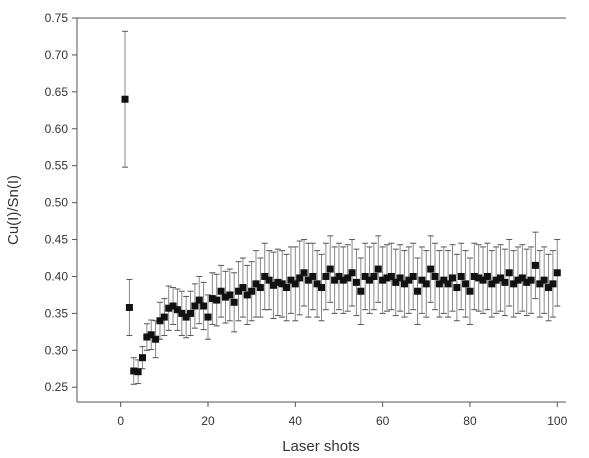 Image resolution: width=589 pixels, height=458 pixels. What do you see at coordinates (57, 240) in the screenshot?
I see `y-tick-label: 0.45` at bounding box center [57, 240].